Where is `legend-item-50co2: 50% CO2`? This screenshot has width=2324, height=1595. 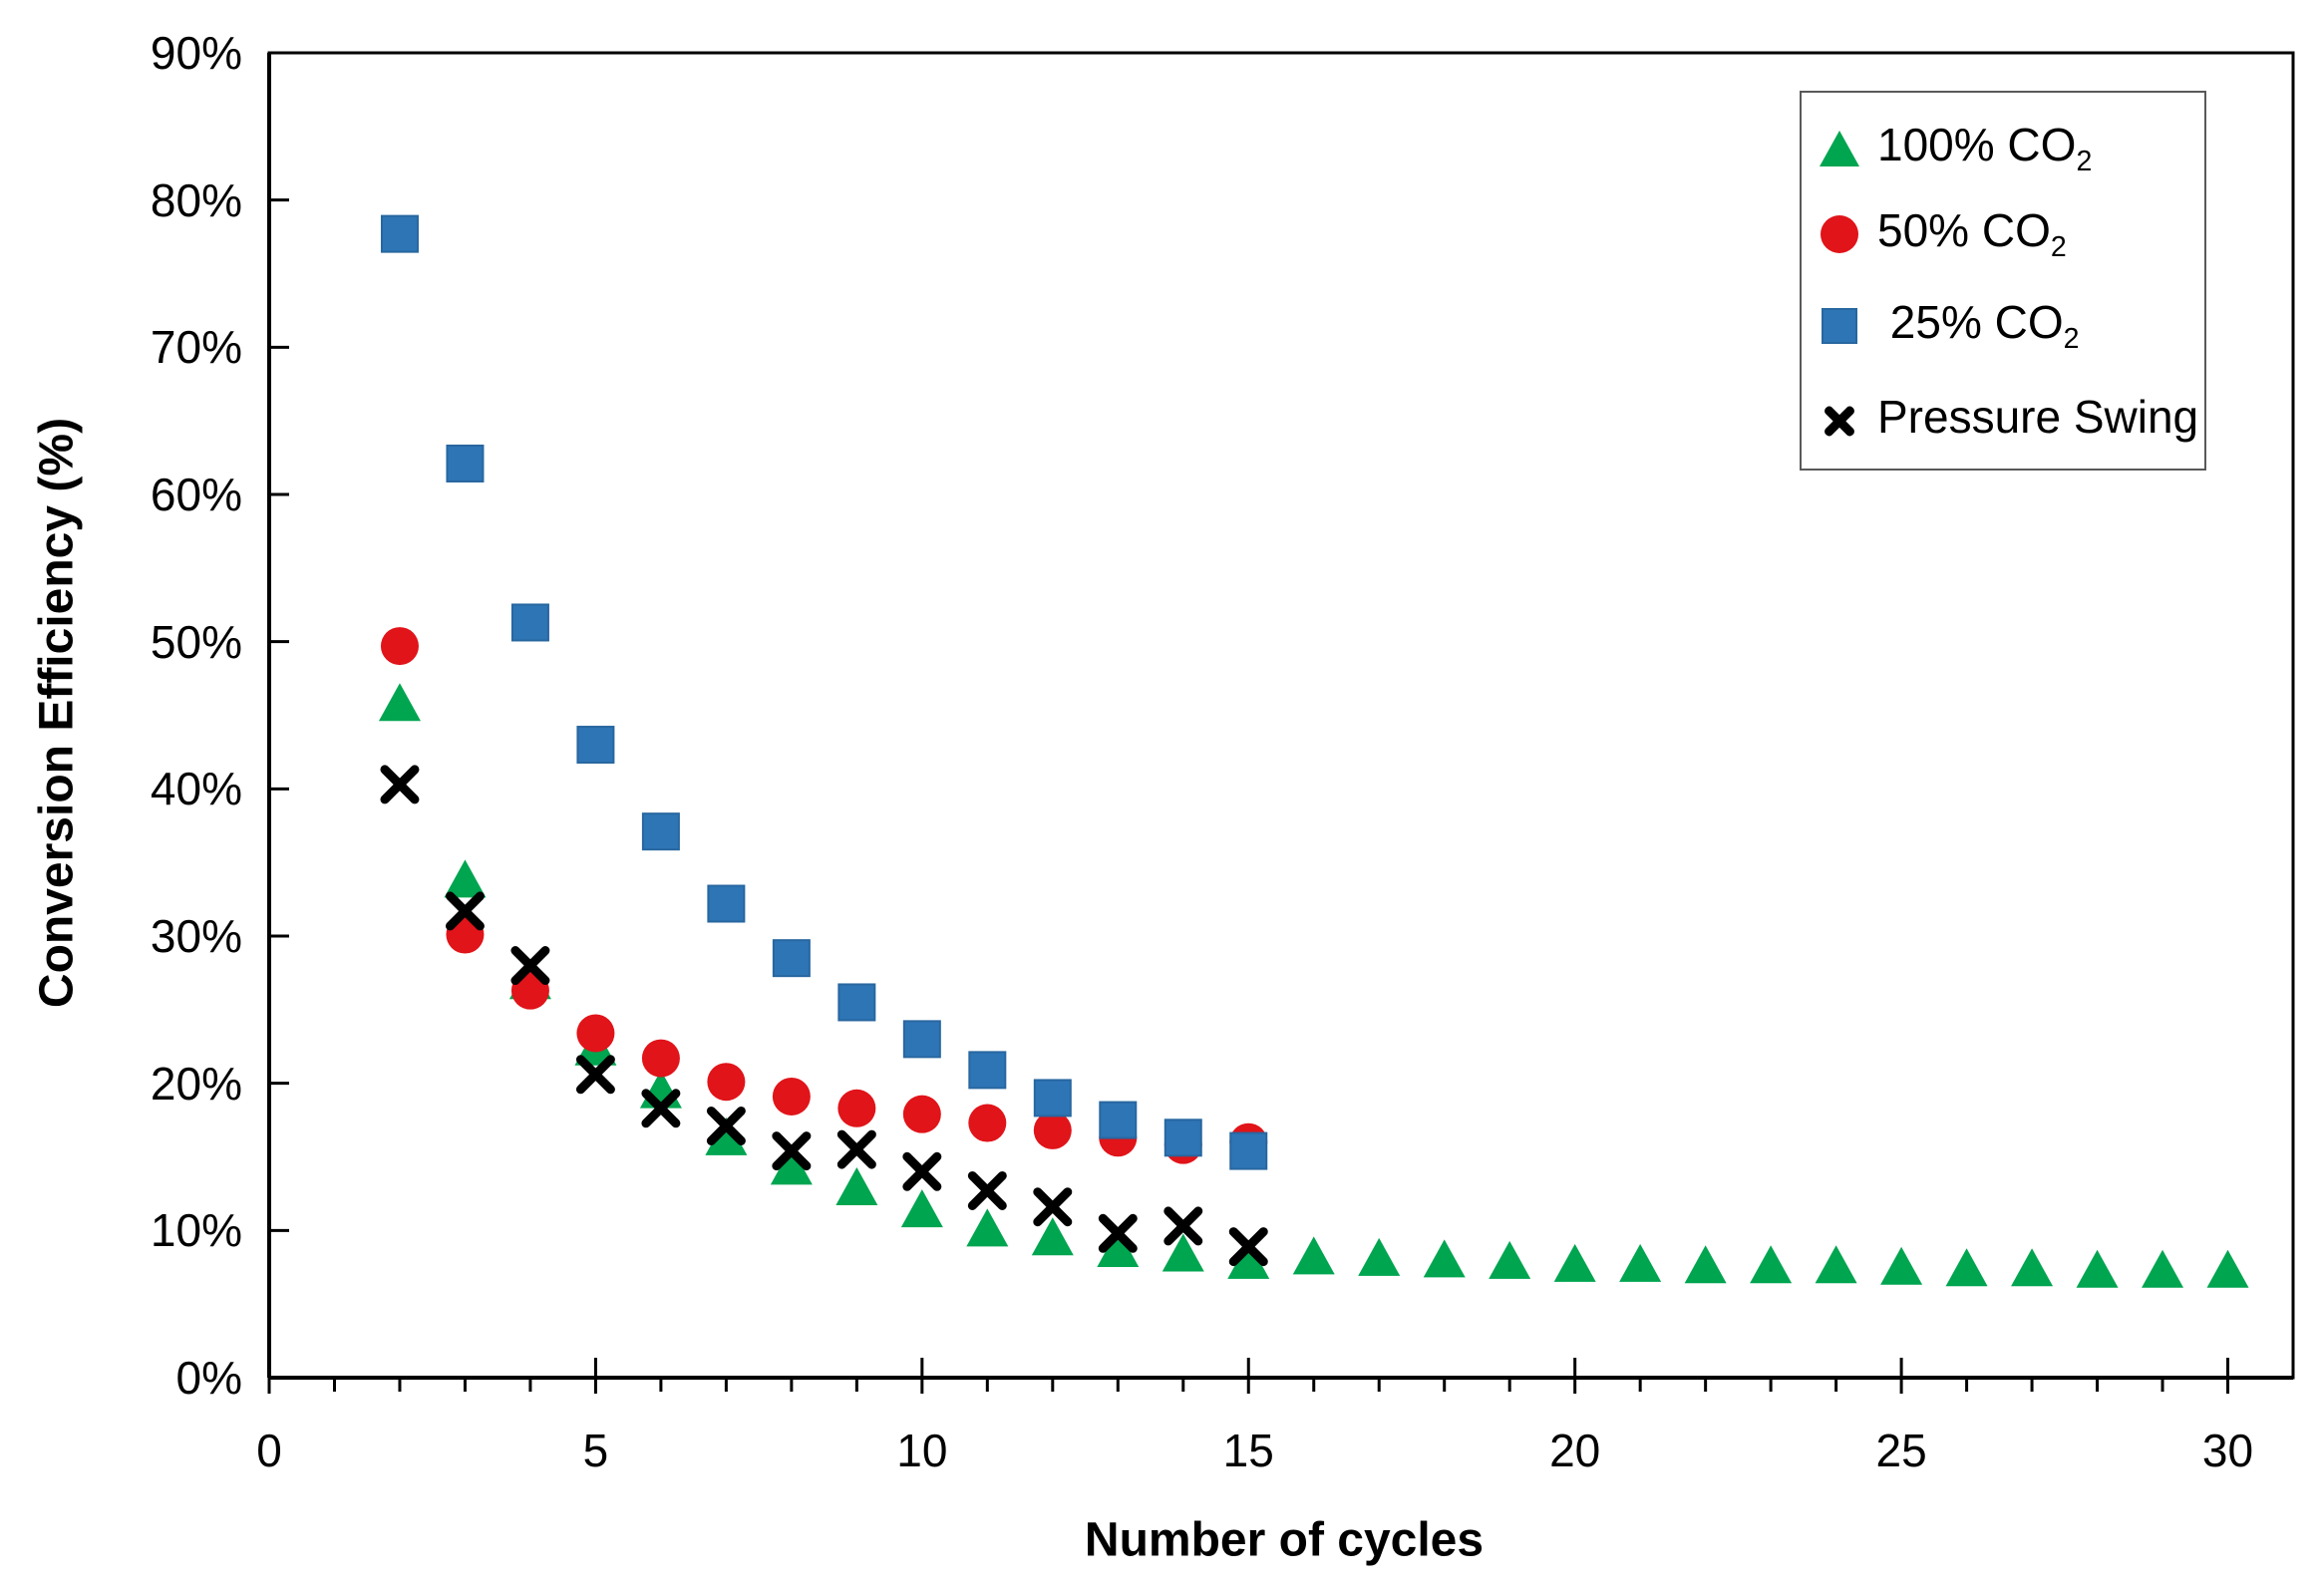
legend-item-50co2: 50% CO2 is located at coordinates (2003, 234).